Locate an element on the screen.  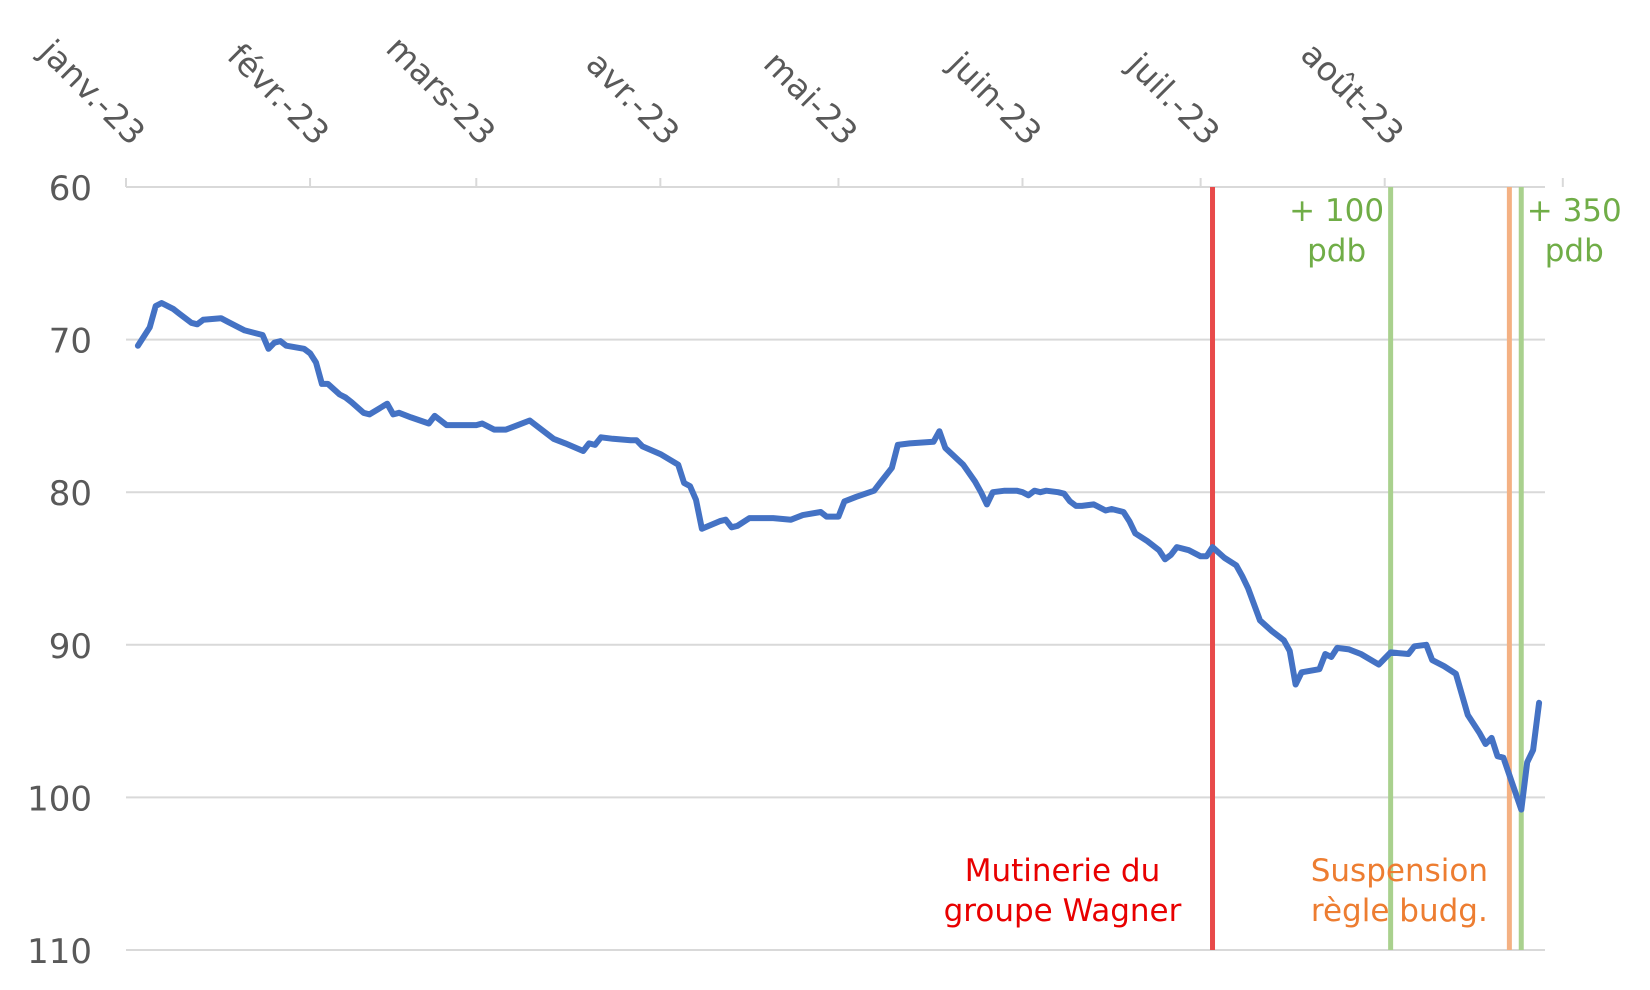
x-tick-label: juil.-23 is located at coordinates (1174, 99).